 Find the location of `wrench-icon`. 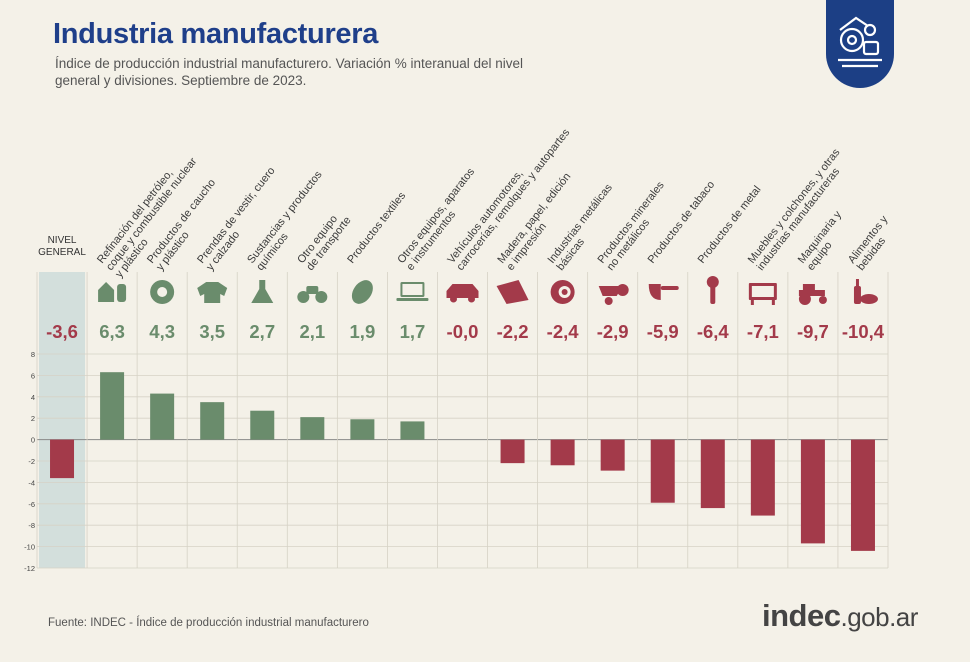

wrench-icon is located at coordinates (712, 290).